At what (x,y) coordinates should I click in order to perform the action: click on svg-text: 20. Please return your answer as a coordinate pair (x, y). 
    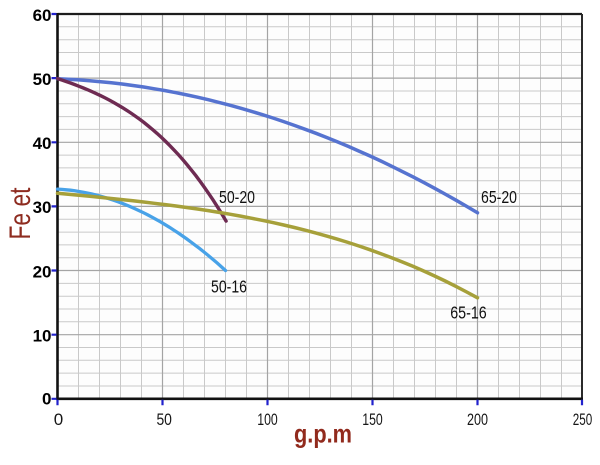
    Looking at the image, I should click on (42, 271).